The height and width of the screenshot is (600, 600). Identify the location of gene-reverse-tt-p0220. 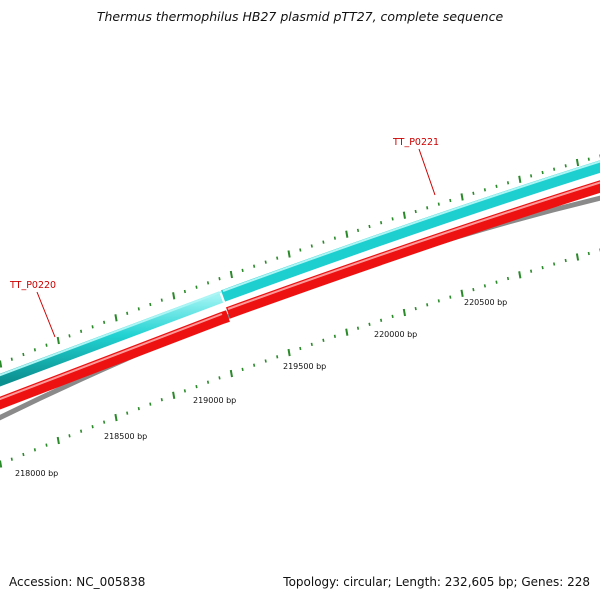
(115, 360).